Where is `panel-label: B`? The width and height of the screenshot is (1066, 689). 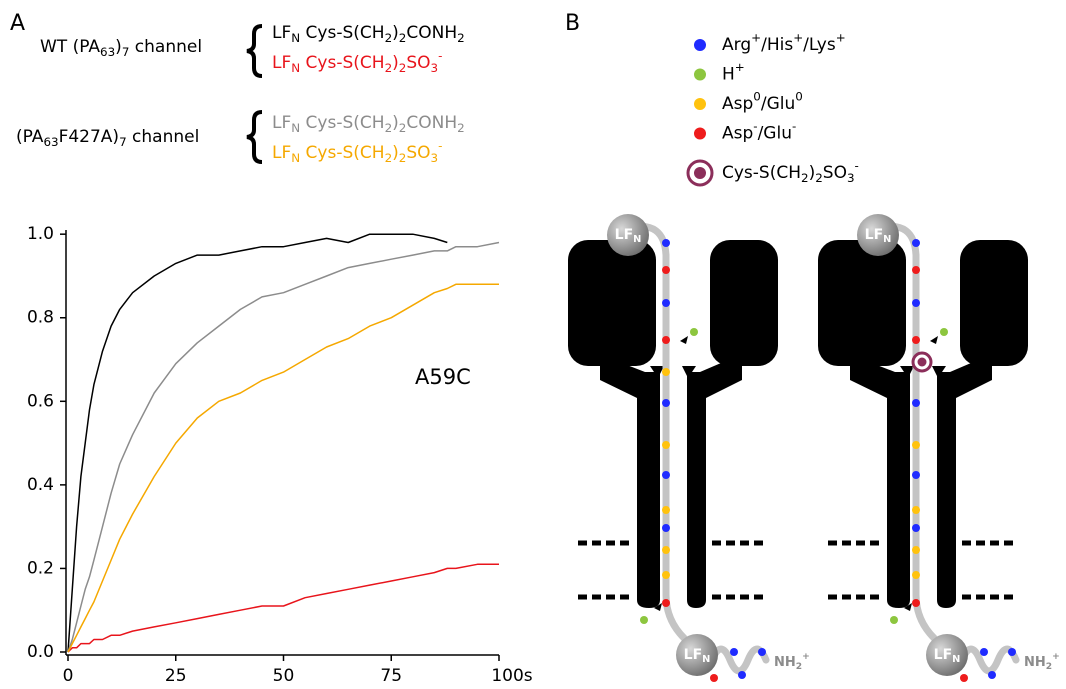
panel-label: B is located at coordinates (572, 23).